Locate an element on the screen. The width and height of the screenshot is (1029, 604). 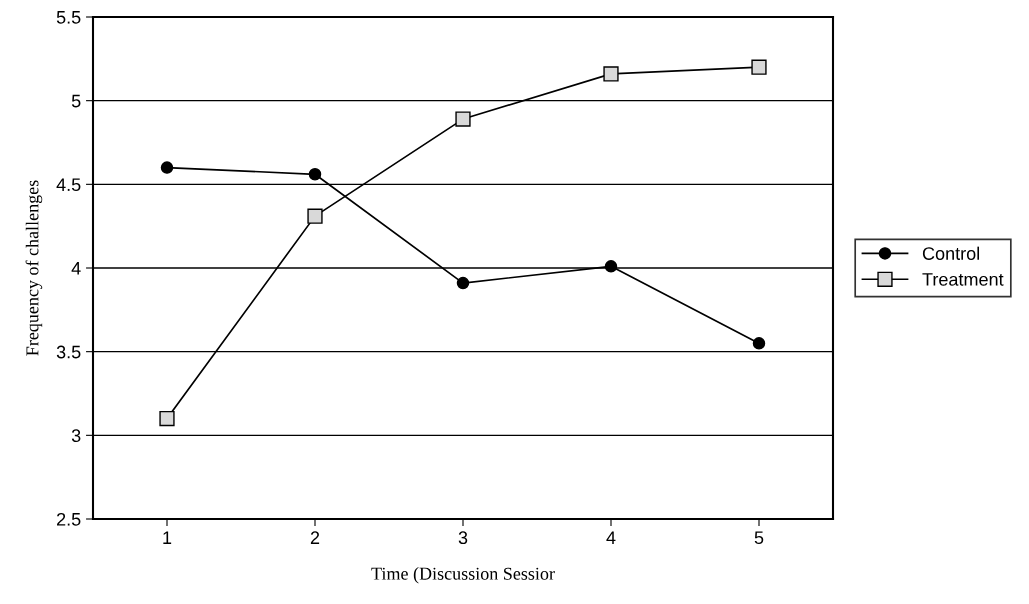
y-tick-label: 4.5 is located at coordinates (68, 185).